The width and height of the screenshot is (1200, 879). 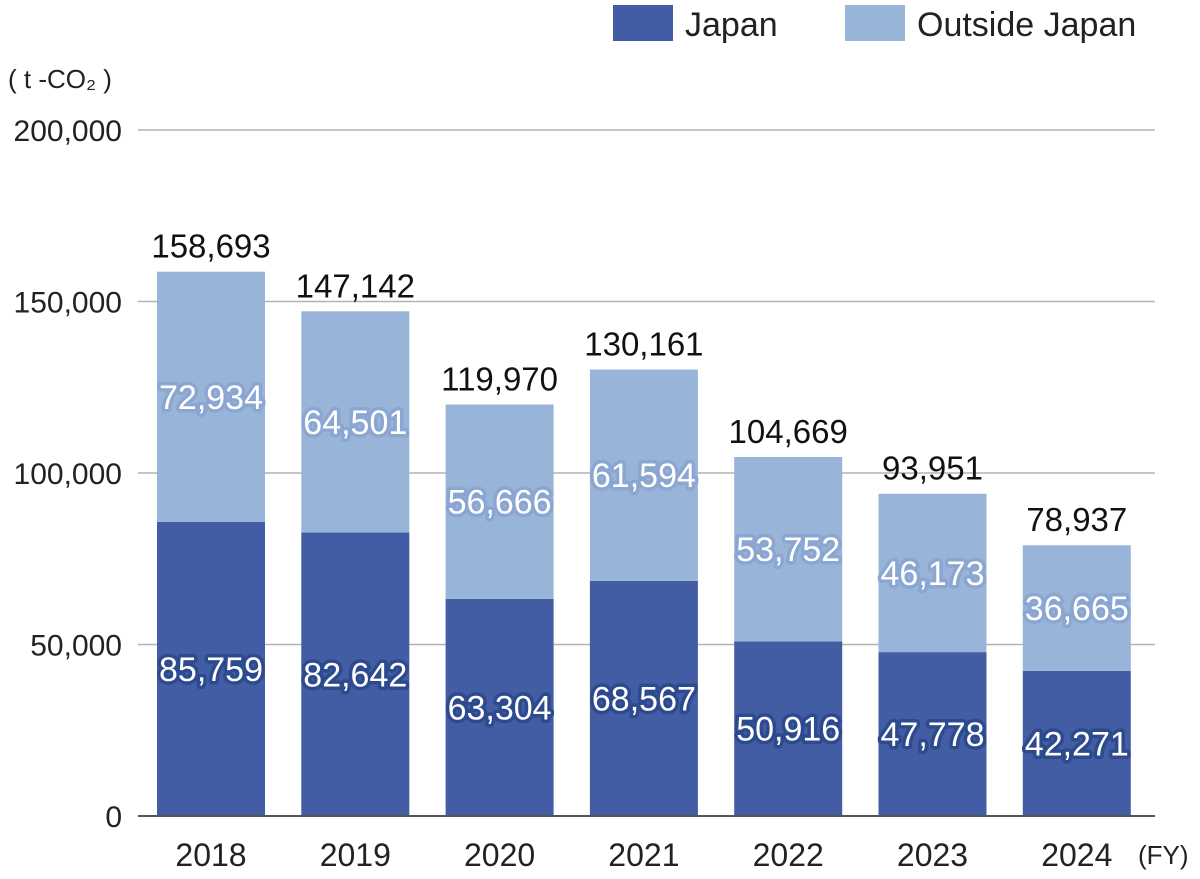 I want to click on y-tick-label: 50,000, so click(x=76, y=646).